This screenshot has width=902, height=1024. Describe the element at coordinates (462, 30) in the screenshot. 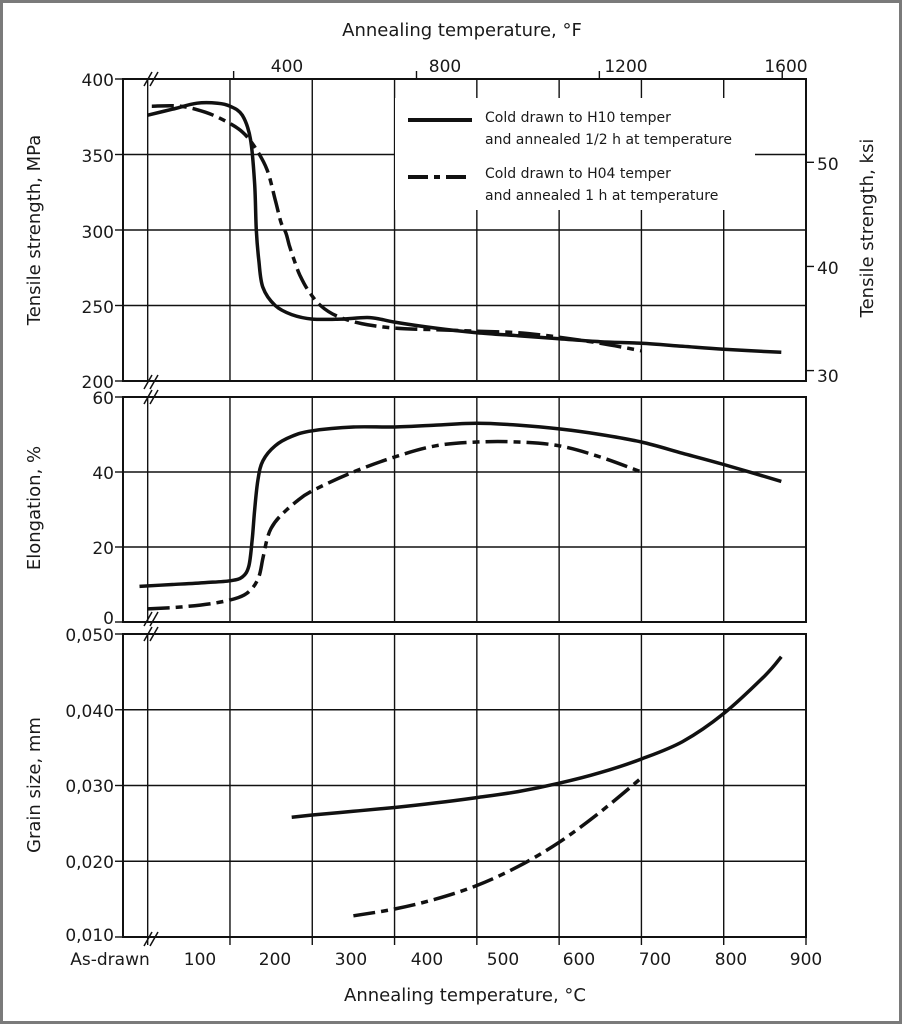

I see `top-axis-title: Annealing temperature, °F` at that location.